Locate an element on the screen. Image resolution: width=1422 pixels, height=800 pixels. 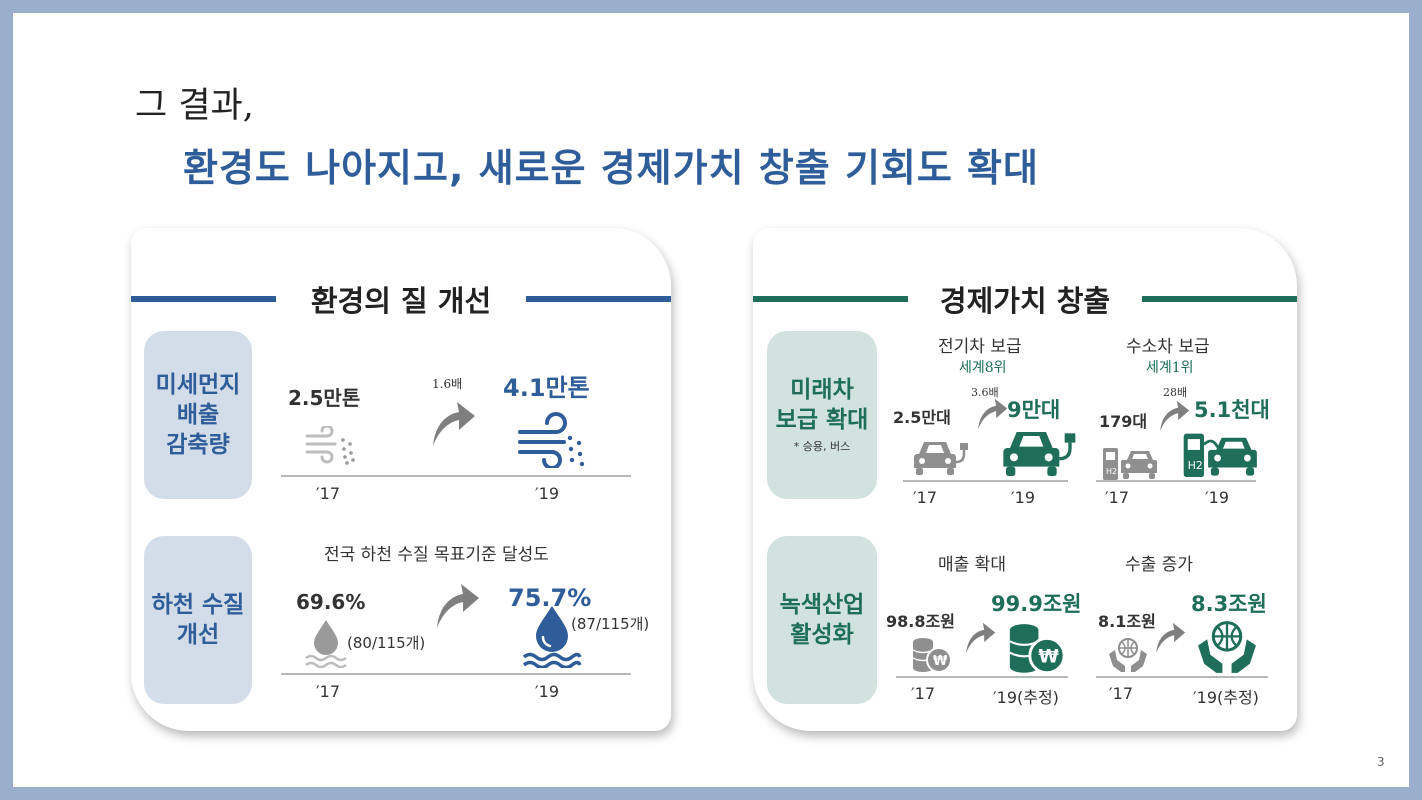
economy-heading: 경제가치 창출 is located at coordinates (1025, 301).